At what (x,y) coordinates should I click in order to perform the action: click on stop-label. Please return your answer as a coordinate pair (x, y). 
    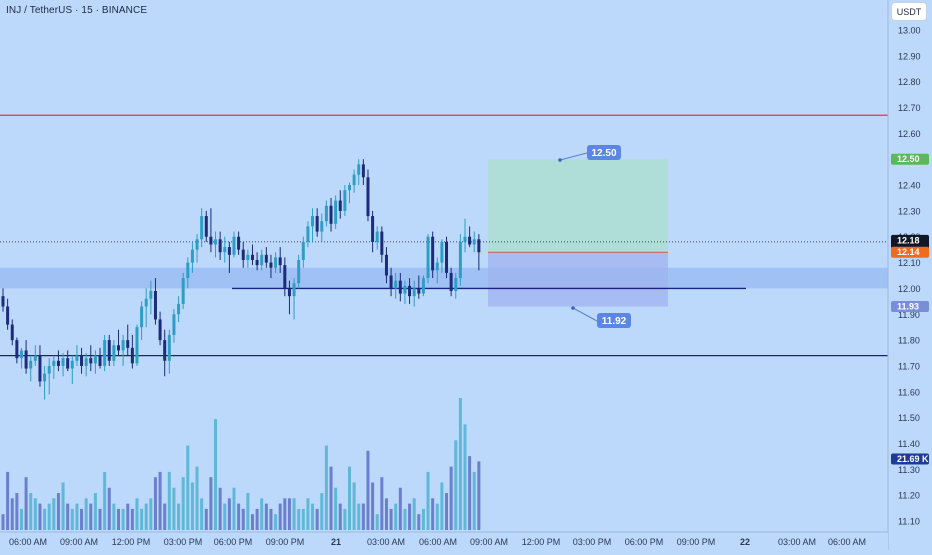
    Looking at the image, I should click on (614, 320).